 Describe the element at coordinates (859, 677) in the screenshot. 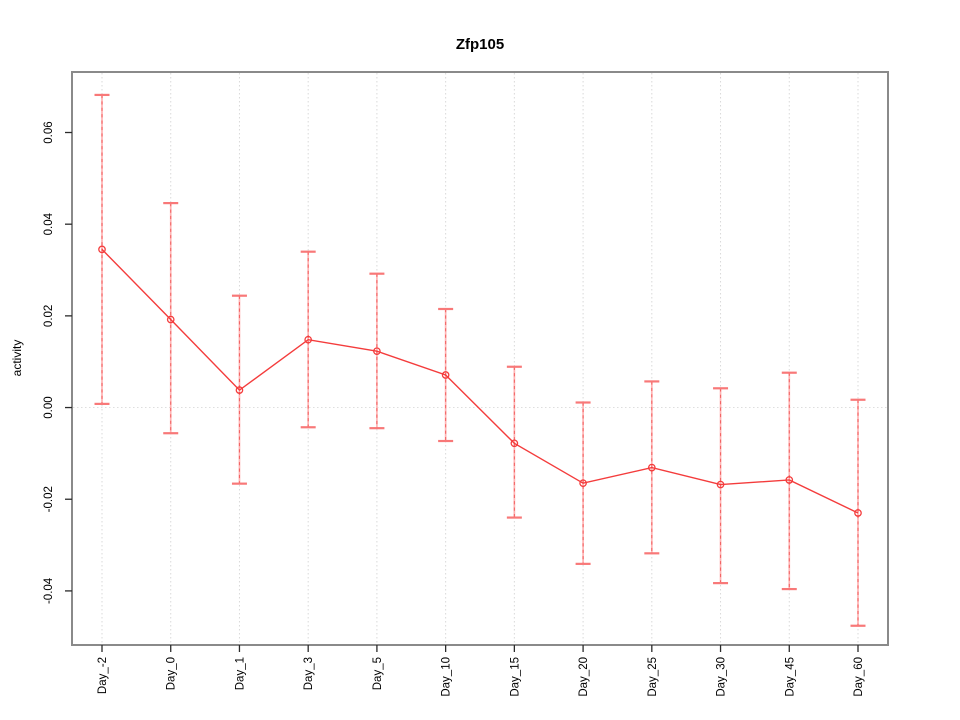

I see `x-tick-label: Day_60` at that location.